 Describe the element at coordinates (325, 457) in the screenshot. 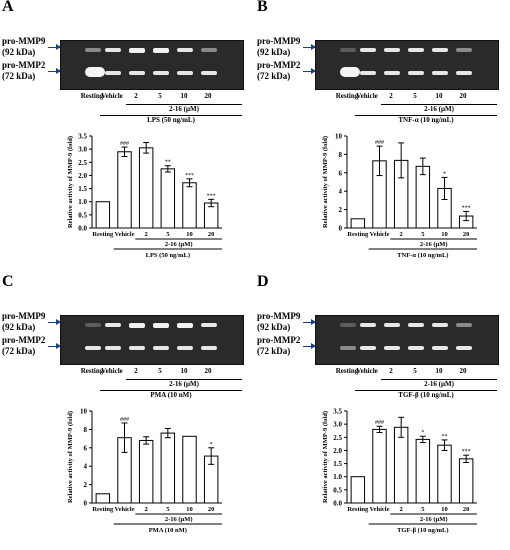

I see `y-axis-title: Relative activity of MMP-9 (fold)` at that location.